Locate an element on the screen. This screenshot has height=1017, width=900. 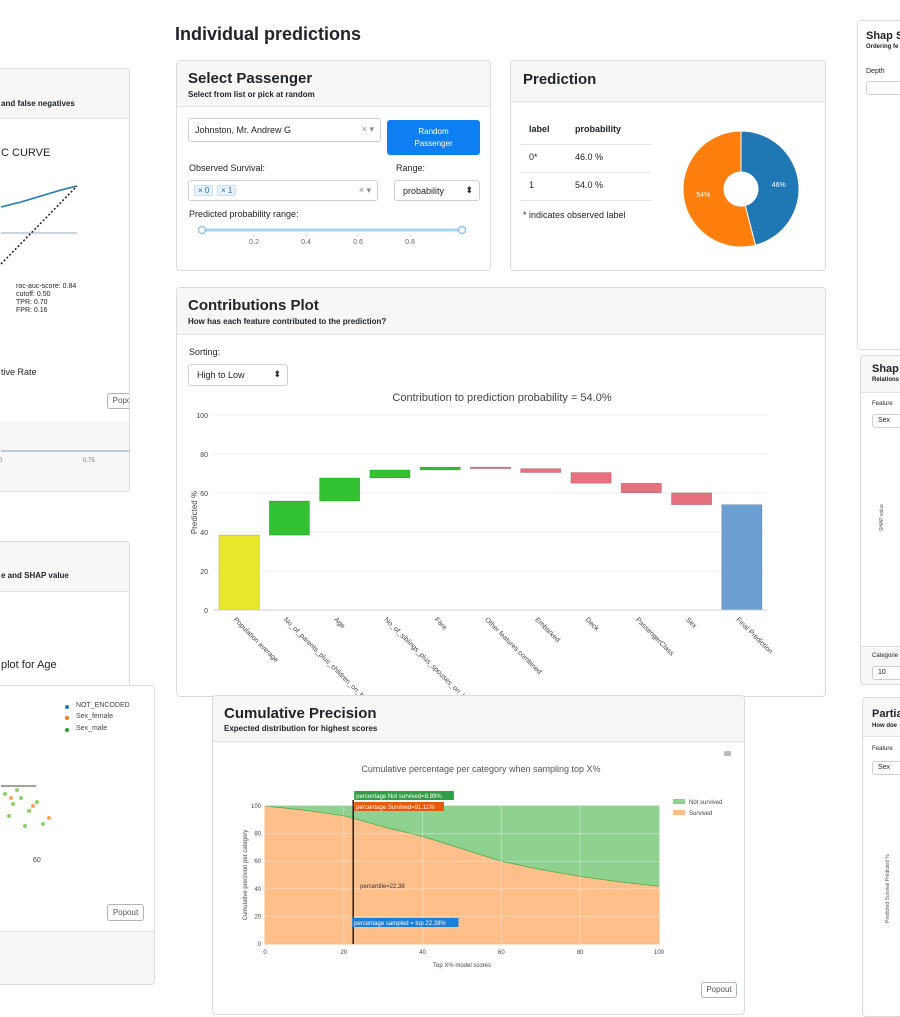
range-select: probability ⬍ is located at coordinates (437, 190).